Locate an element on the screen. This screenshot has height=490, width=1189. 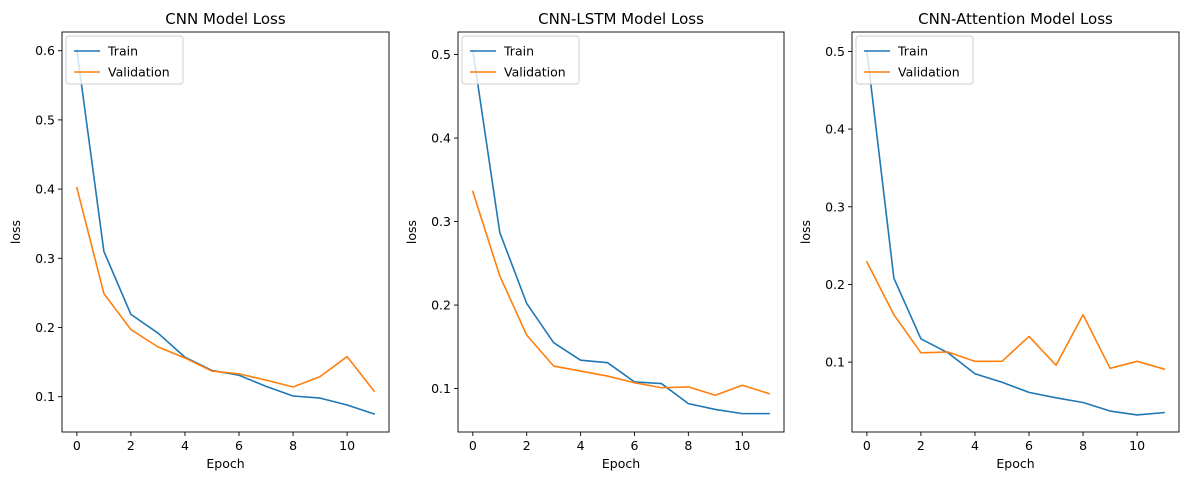
chart-title: CNN Model Loss is located at coordinates (225, 19).